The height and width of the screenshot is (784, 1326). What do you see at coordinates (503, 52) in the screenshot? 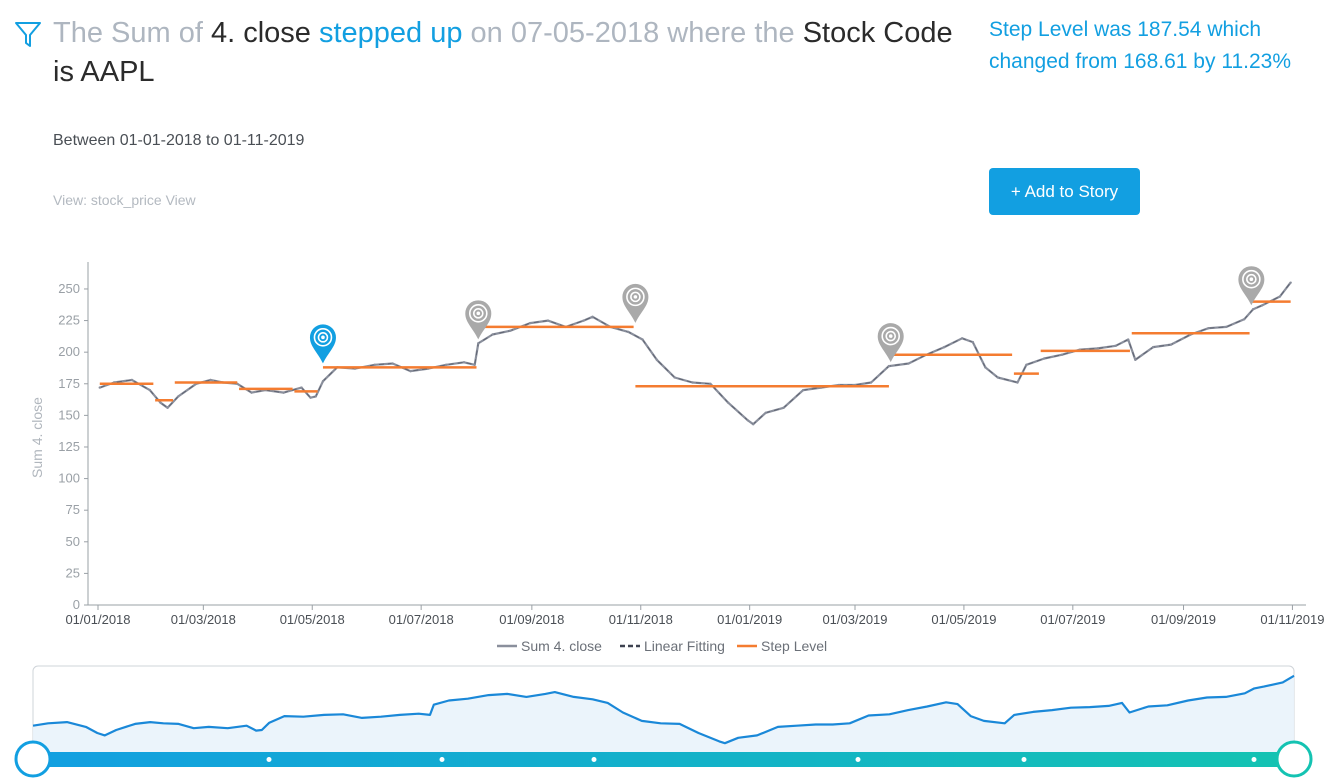
I see `headline-dimension: Stock Code is AAPL` at bounding box center [503, 52].